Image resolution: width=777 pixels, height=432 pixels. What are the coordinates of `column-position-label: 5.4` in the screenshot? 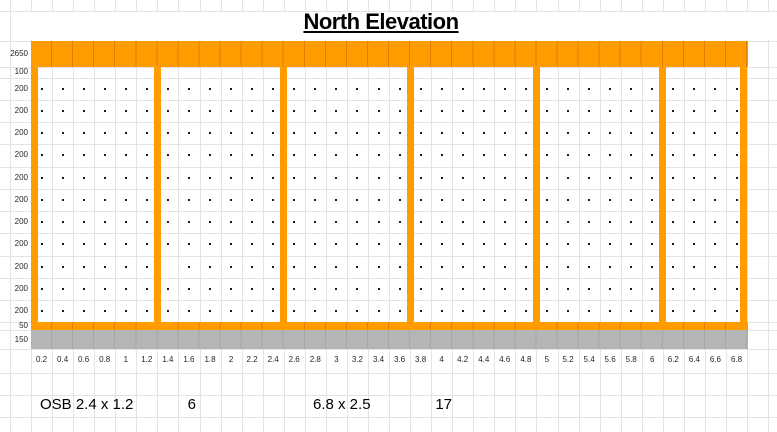 It's located at (589, 359).